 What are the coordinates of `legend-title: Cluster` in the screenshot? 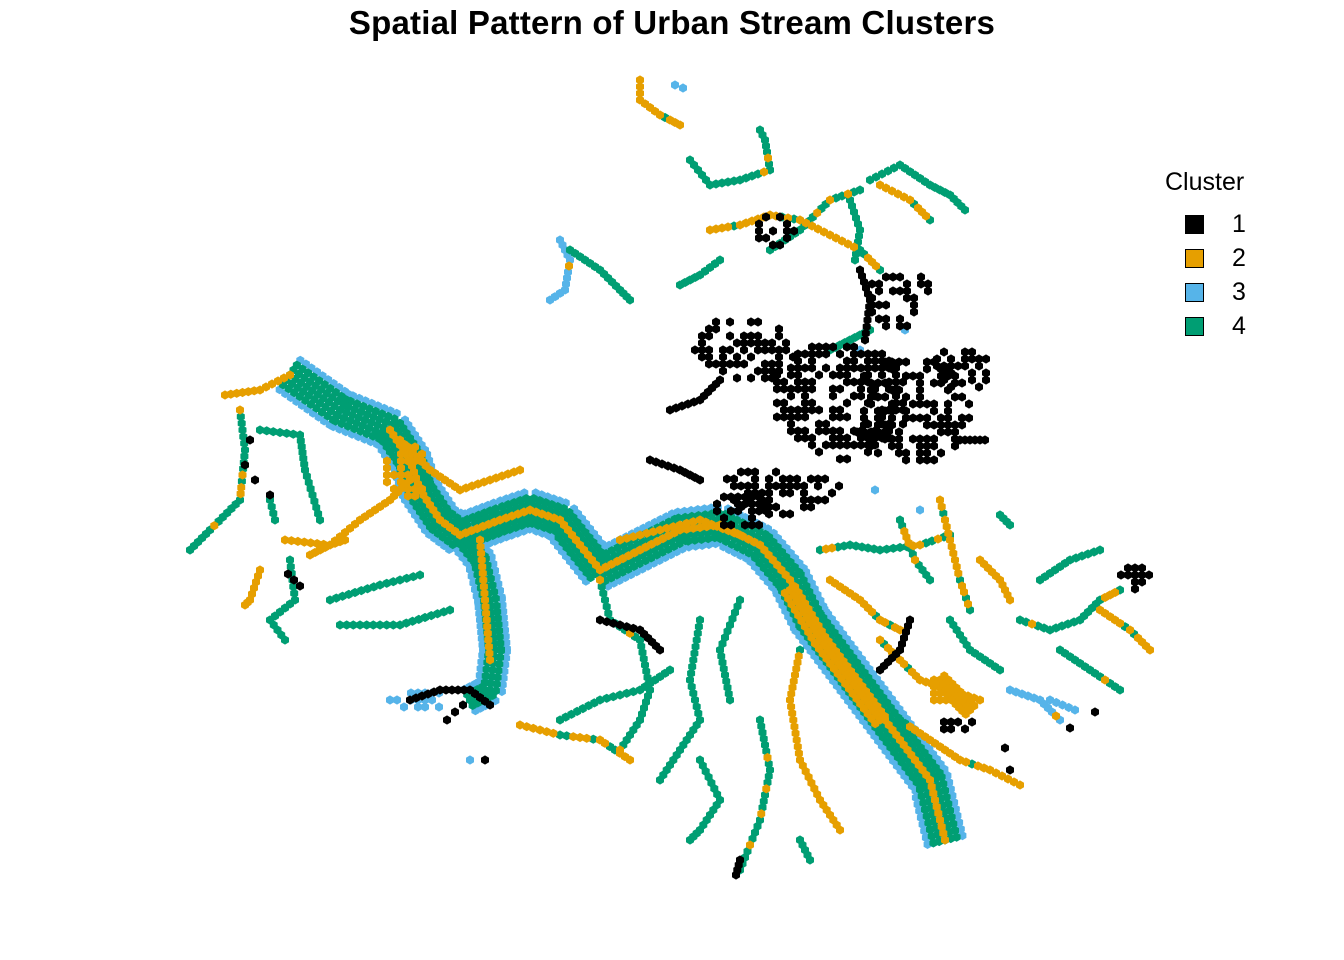 It's located at (1205, 182).